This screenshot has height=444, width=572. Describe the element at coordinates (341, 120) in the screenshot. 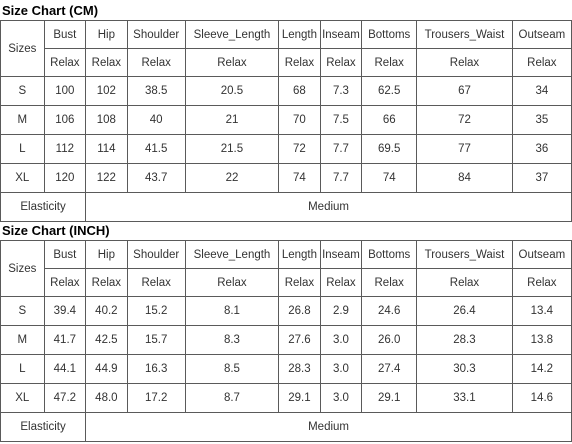

I see `measurement-cell: 7.5` at that location.